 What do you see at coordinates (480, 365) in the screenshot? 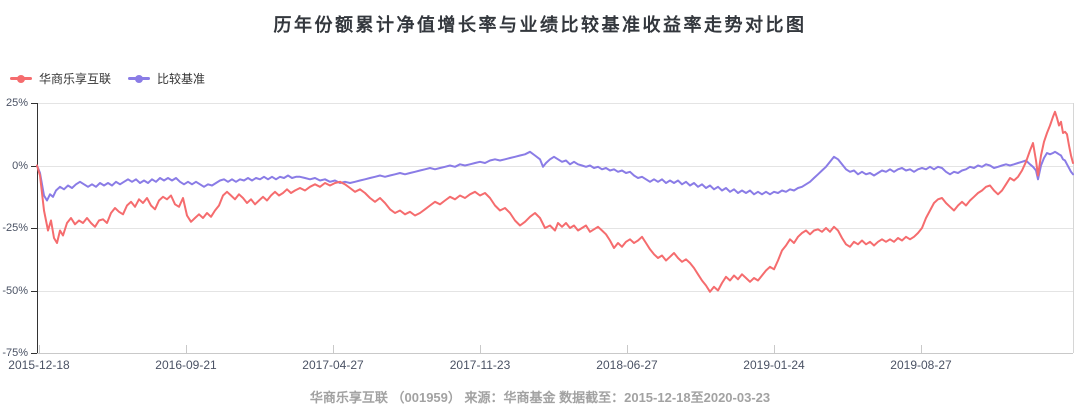
I see `x-tick-label: 2017-11-23` at bounding box center [480, 365].